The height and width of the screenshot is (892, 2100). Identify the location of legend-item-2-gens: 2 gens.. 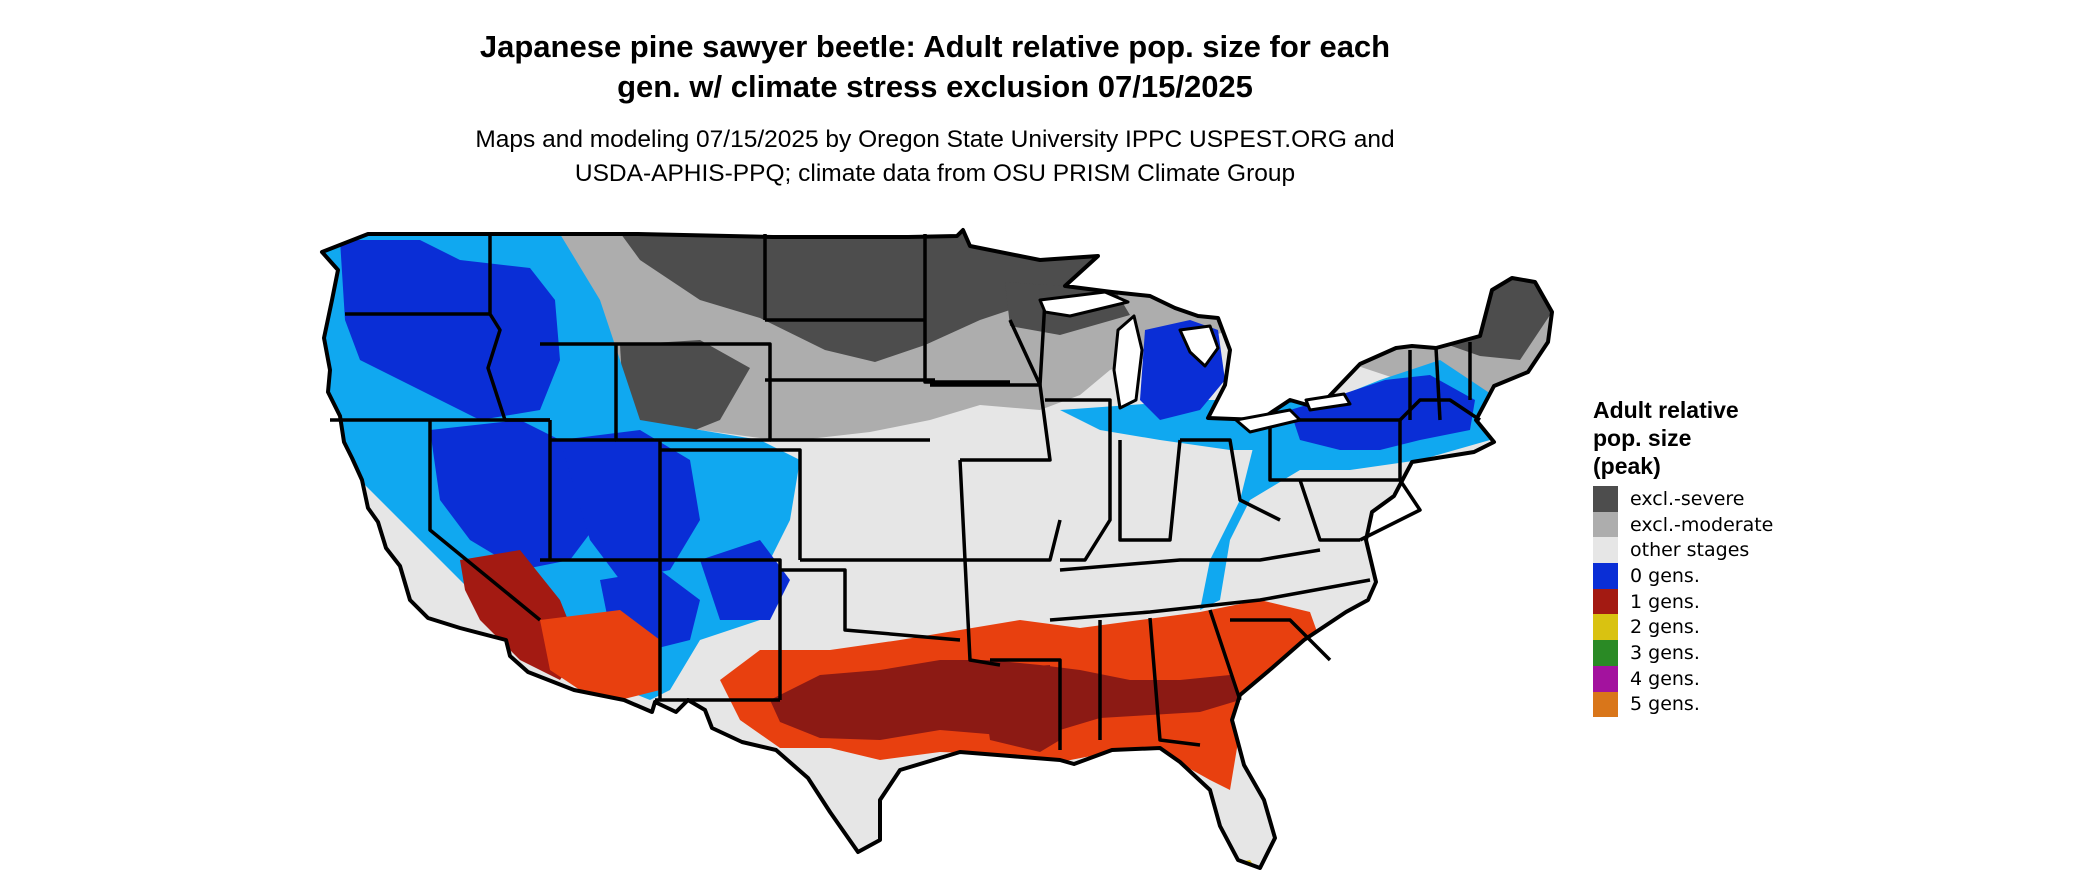
(1723, 627).